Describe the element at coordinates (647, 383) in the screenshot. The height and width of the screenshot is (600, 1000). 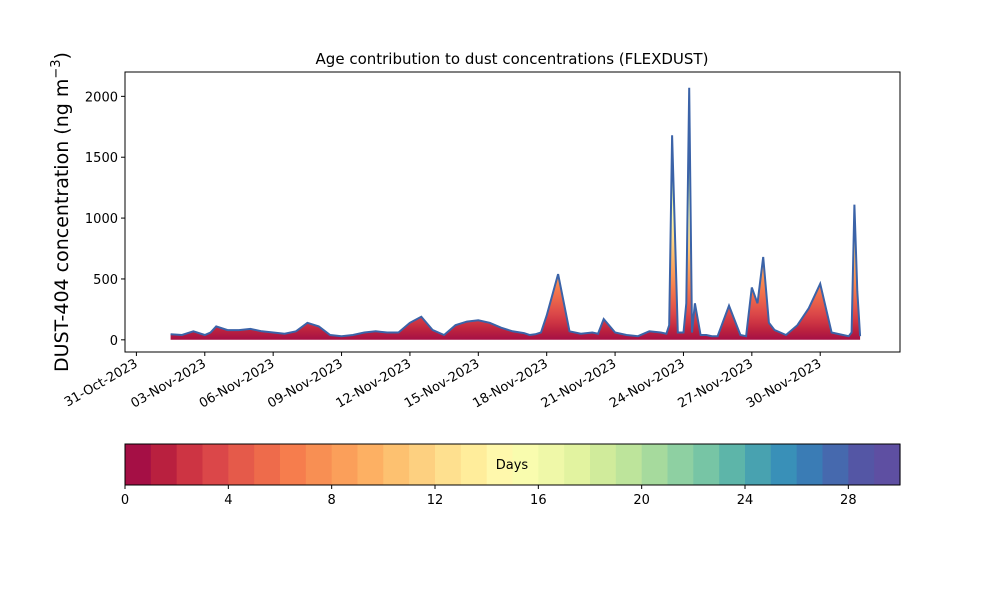
I see `x-tick-label: 24-Nov-2023` at that location.